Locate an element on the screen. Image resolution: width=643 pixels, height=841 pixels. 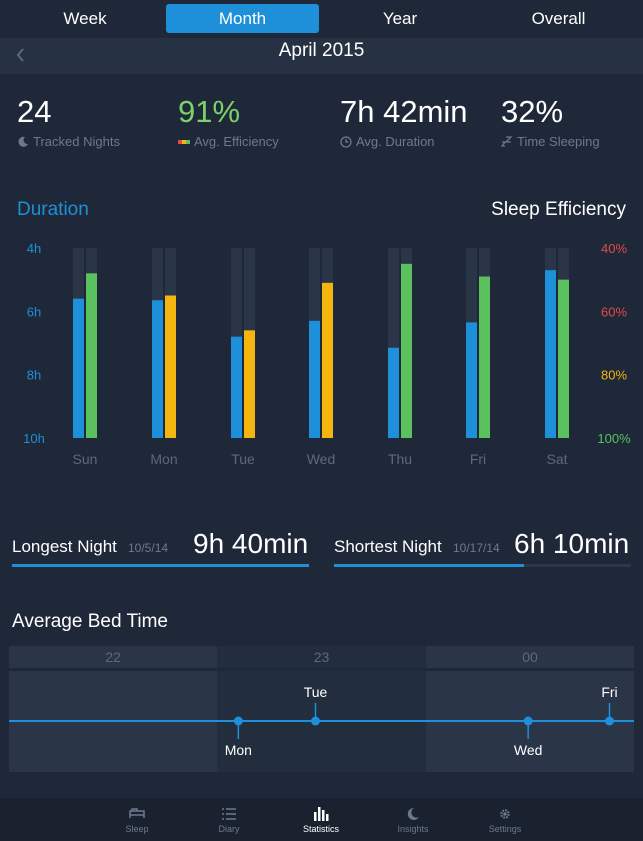
bedtime-day-label: Wed is located at coordinates (528, 750).